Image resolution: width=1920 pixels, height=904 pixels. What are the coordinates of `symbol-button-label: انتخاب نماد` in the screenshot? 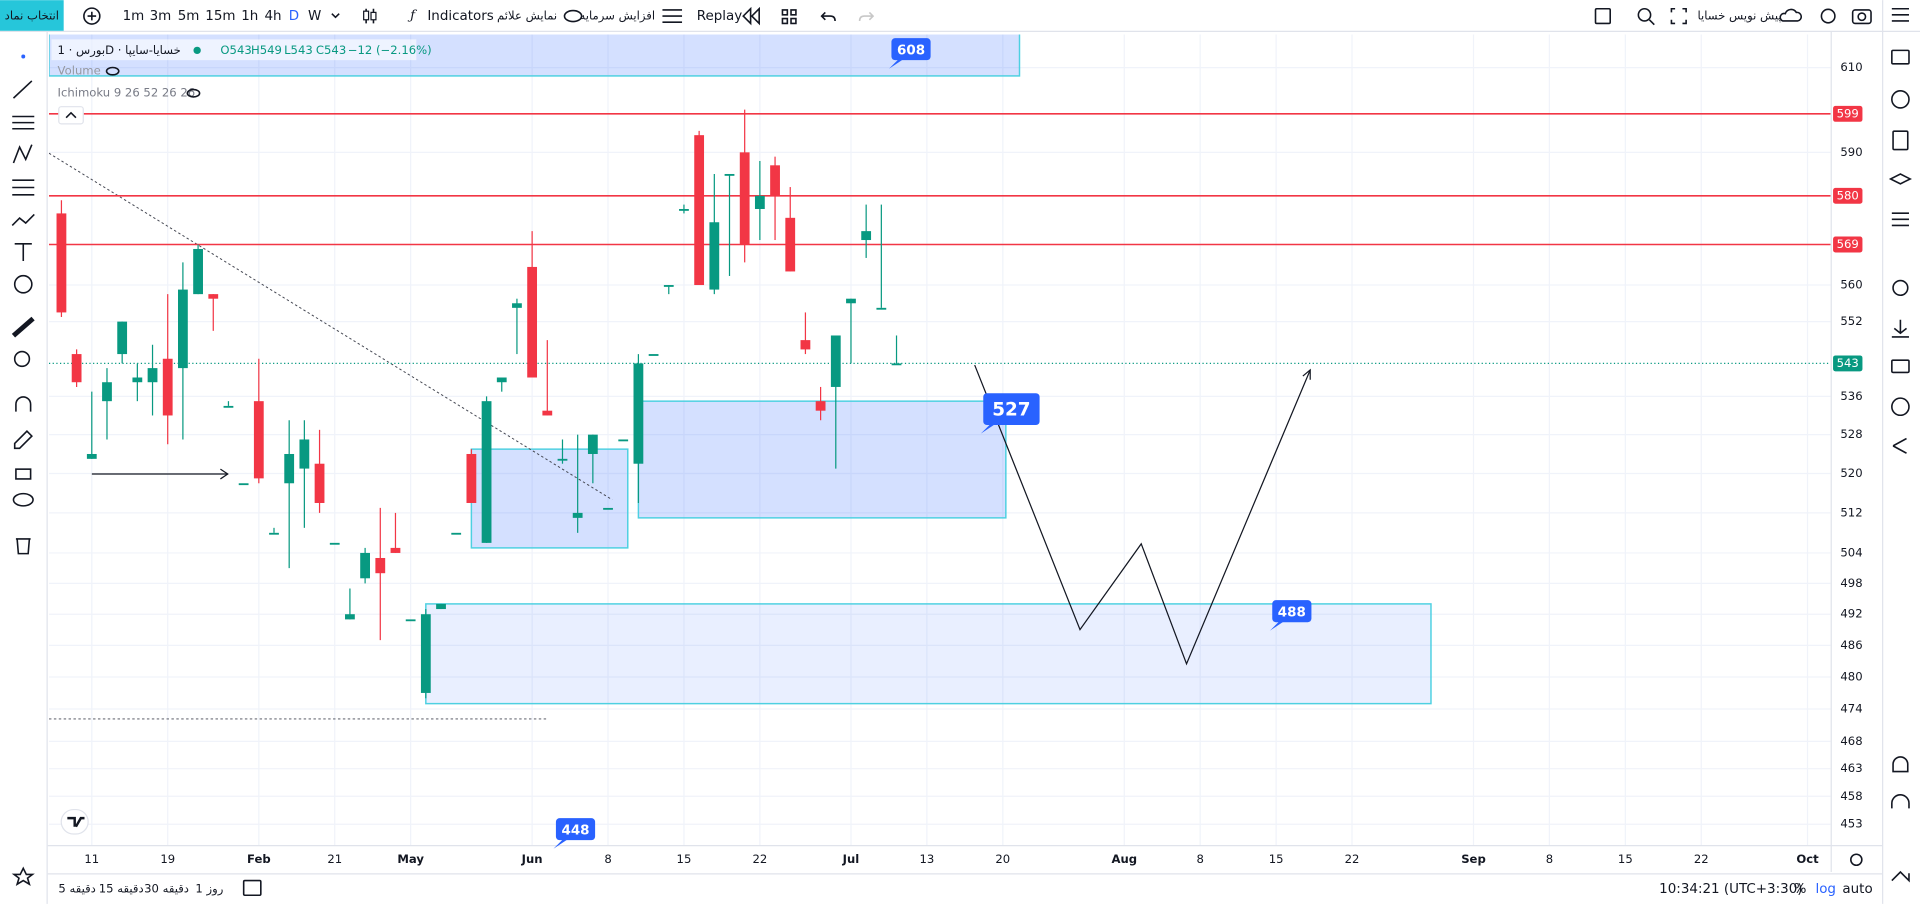 It's located at (32, 16).